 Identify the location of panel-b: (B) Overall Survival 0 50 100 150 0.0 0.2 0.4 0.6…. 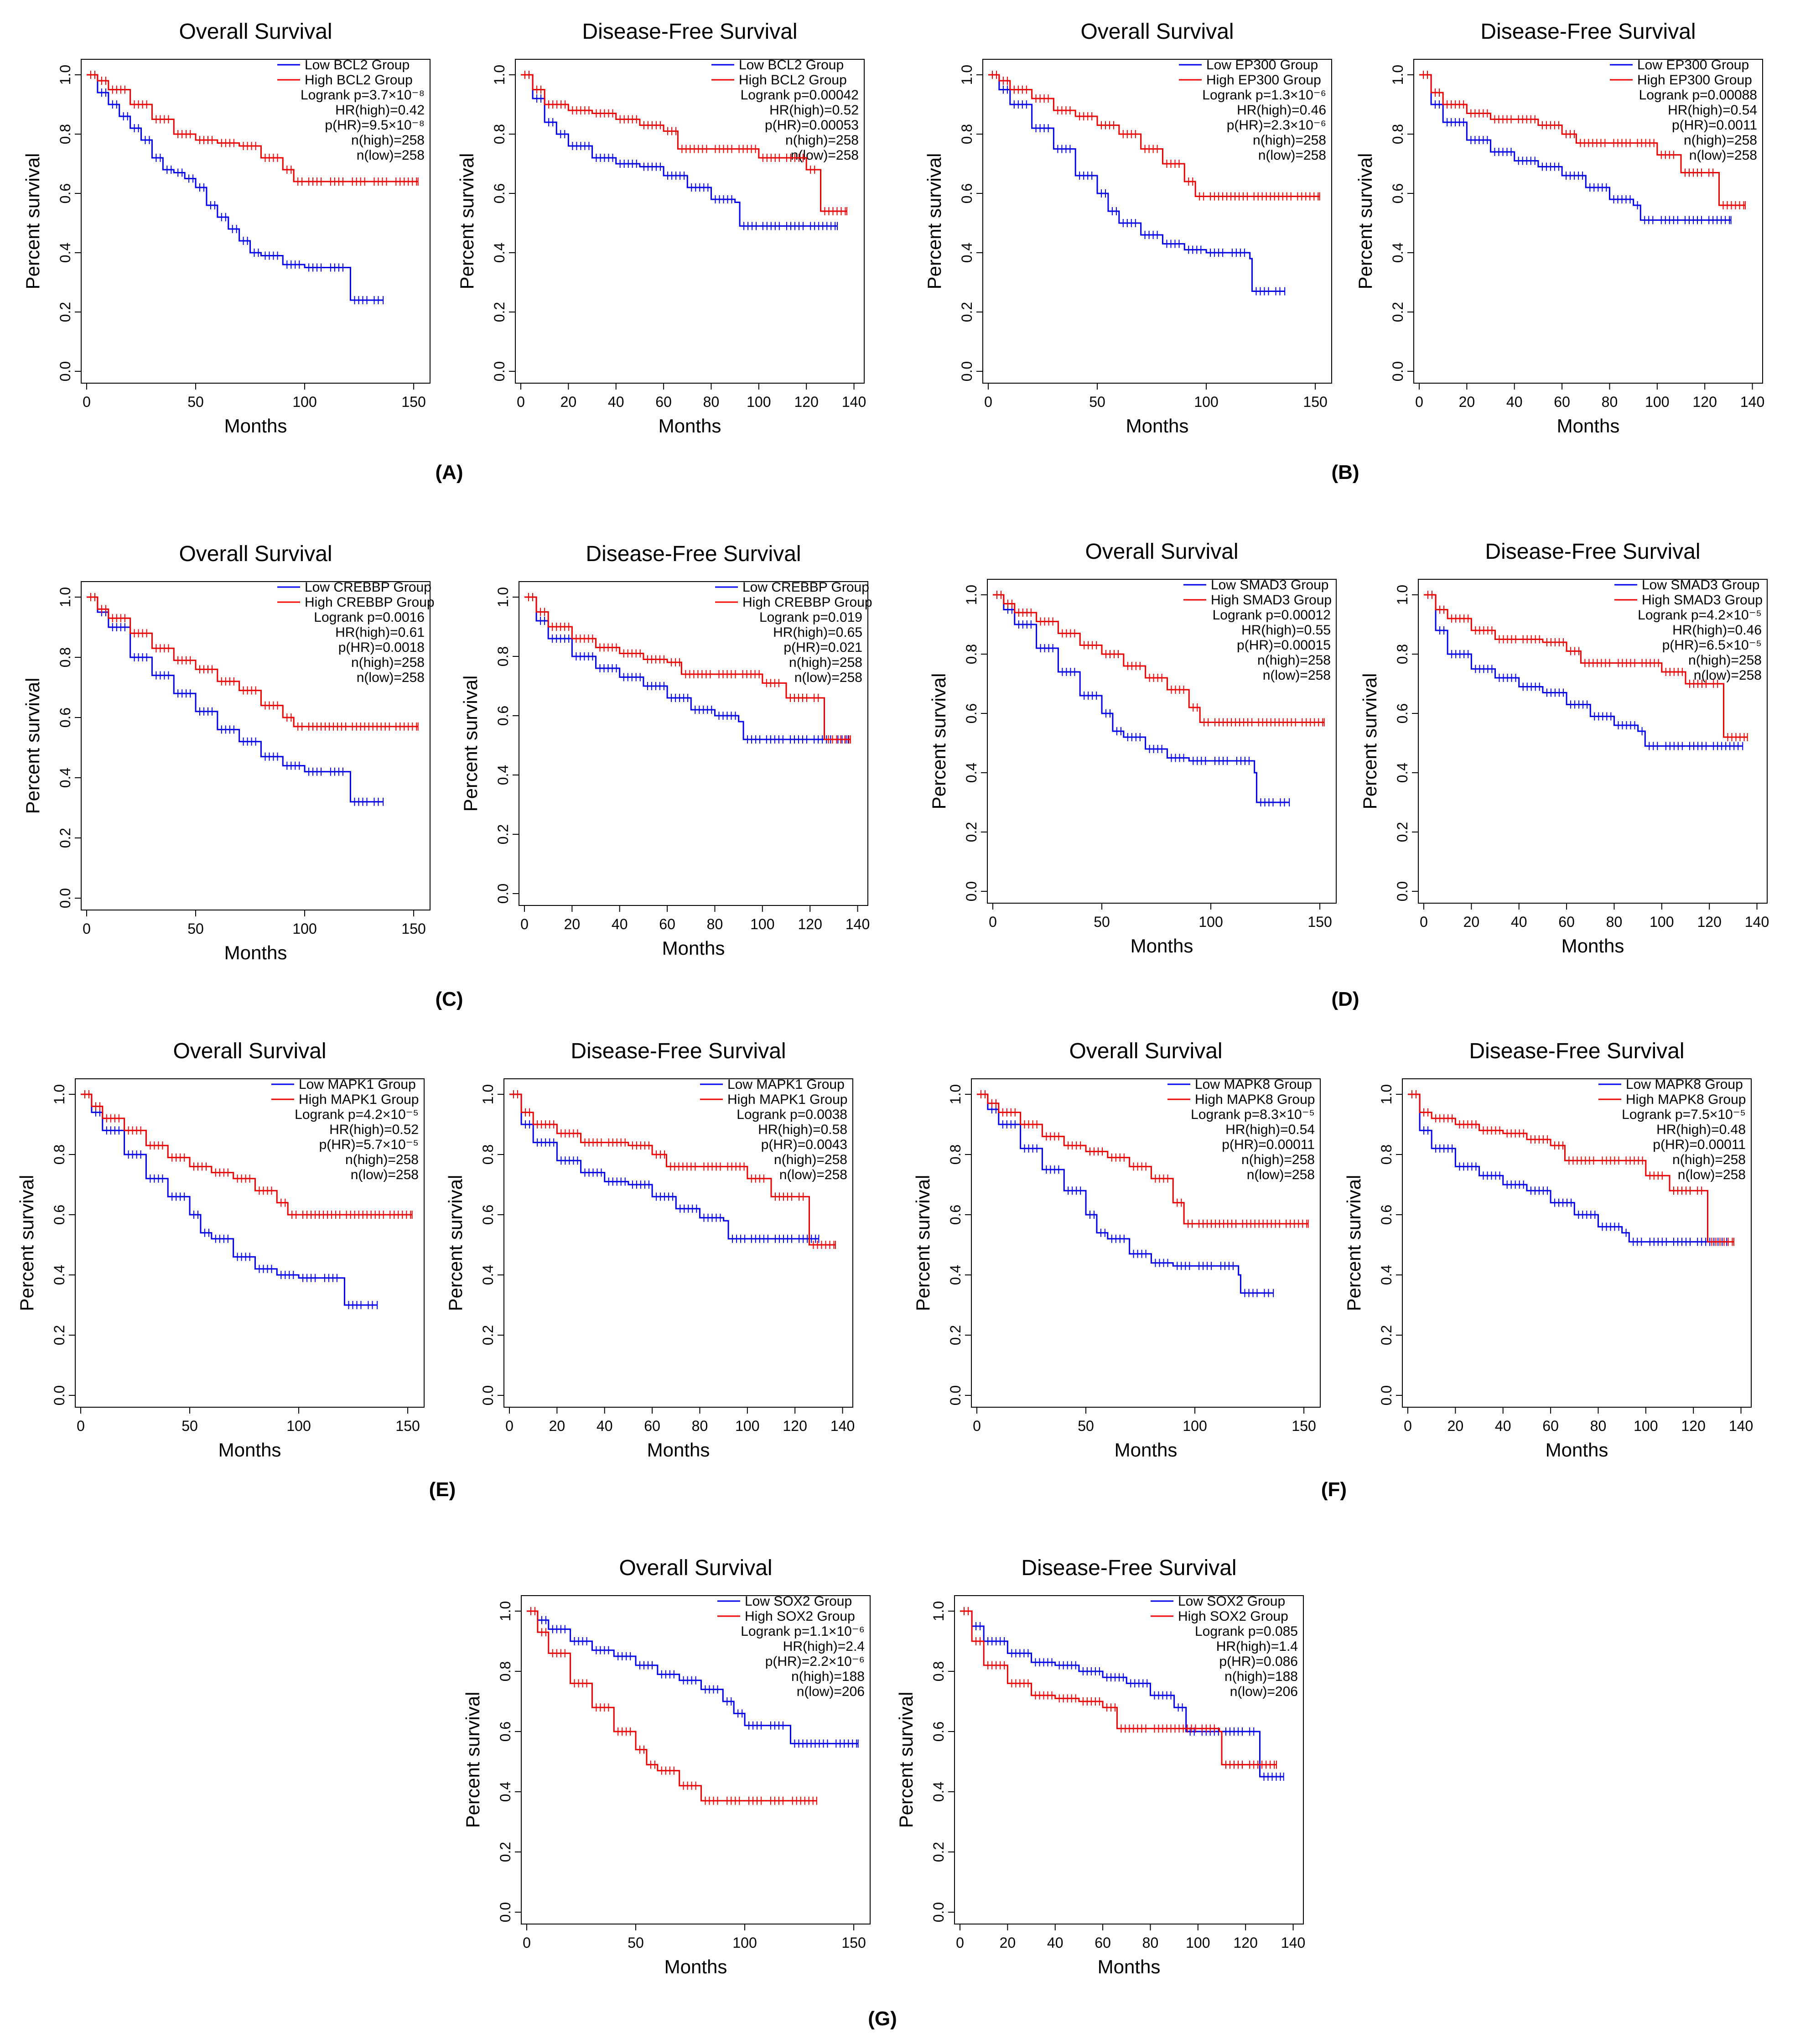
(1344, 252).